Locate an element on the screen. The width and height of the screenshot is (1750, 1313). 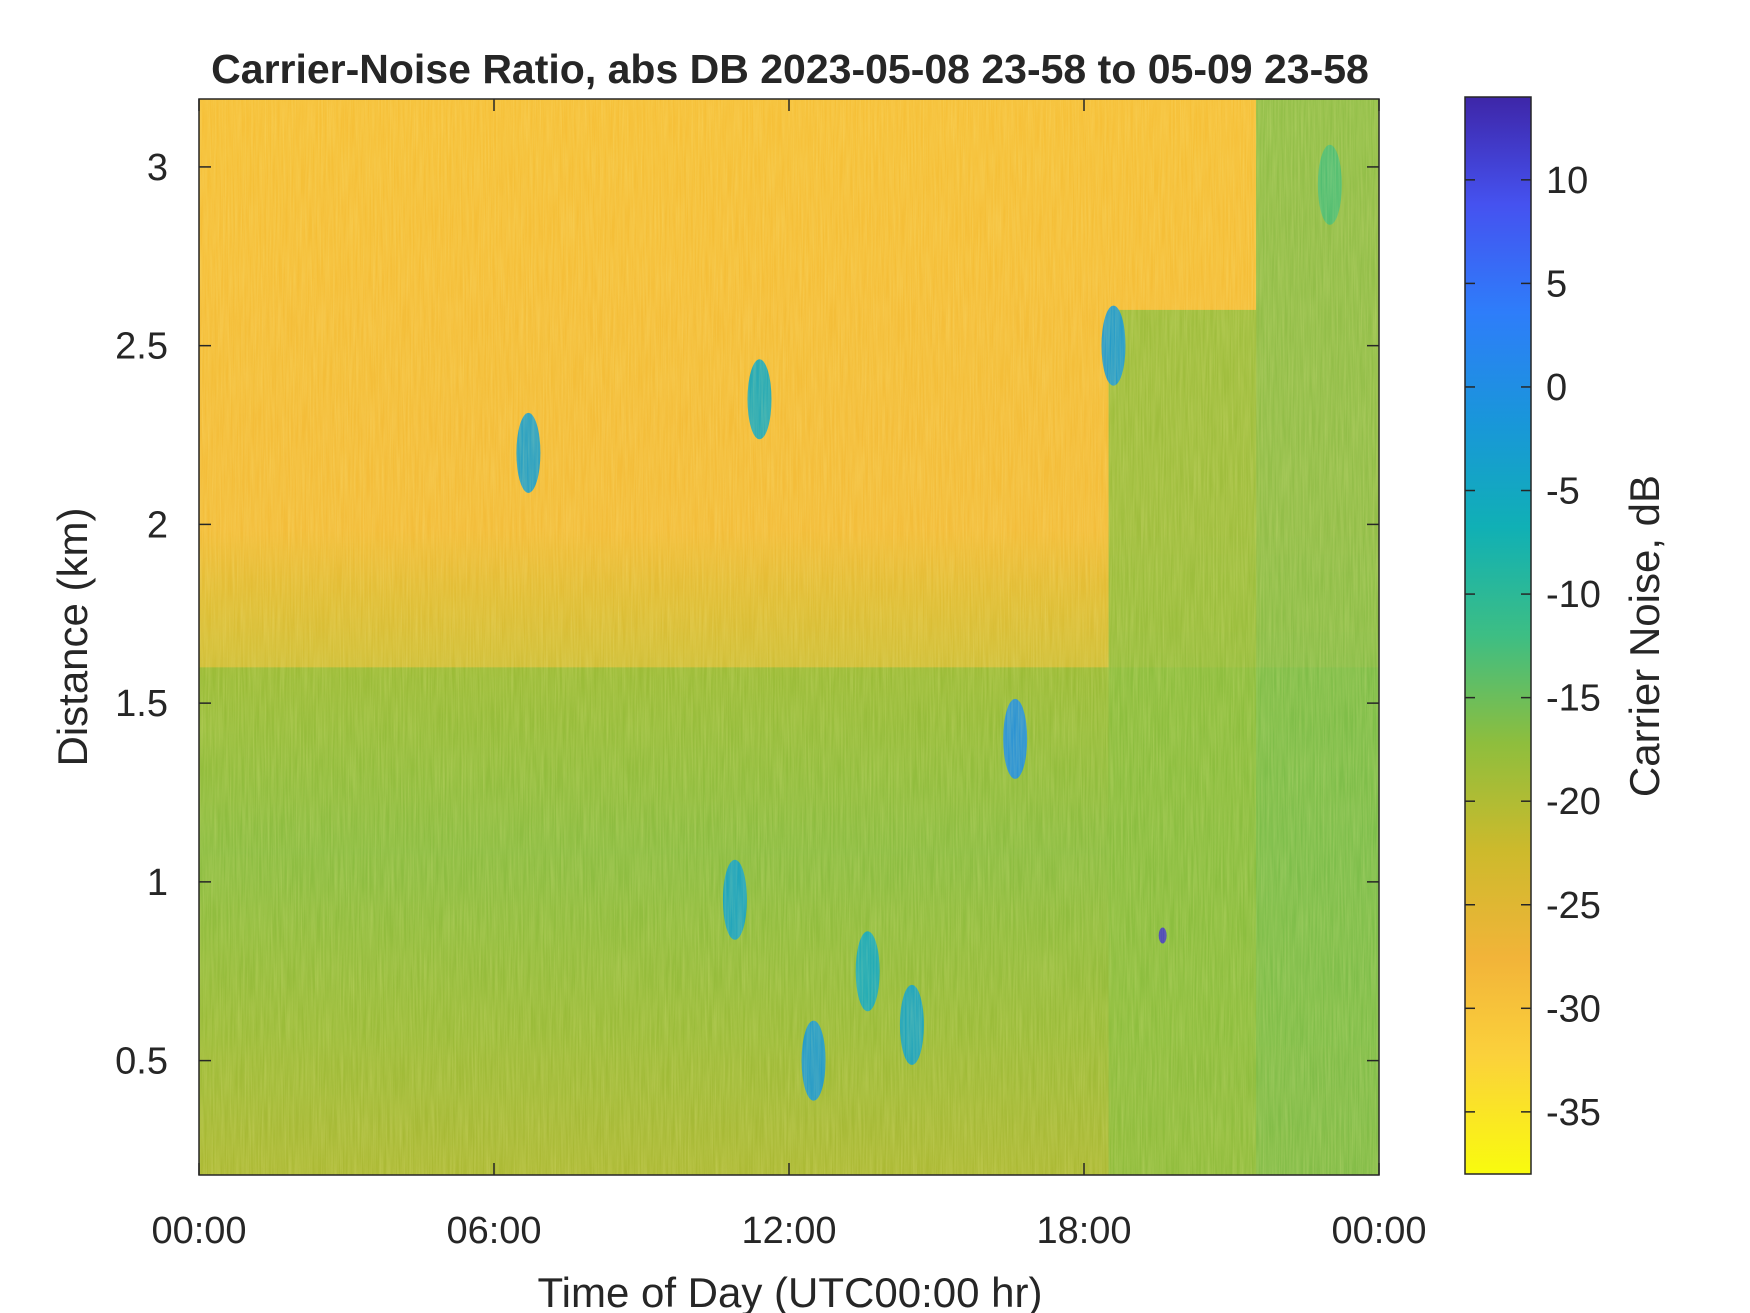
colorbar-tick-label: -30 is located at coordinates (1573, 1009).